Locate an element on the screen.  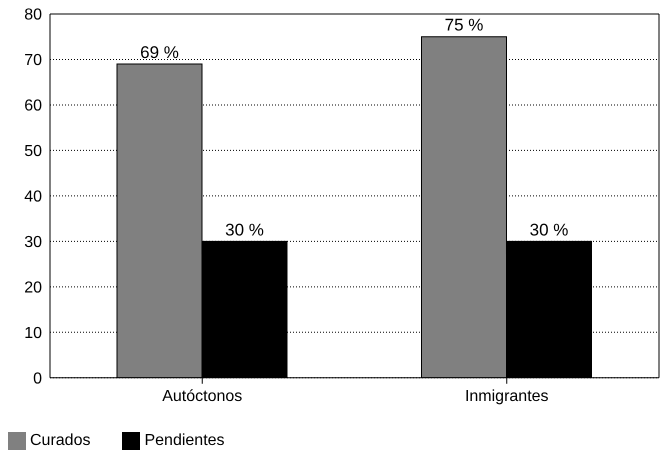
y-tick-label: 70 is located at coordinates (33, 61).